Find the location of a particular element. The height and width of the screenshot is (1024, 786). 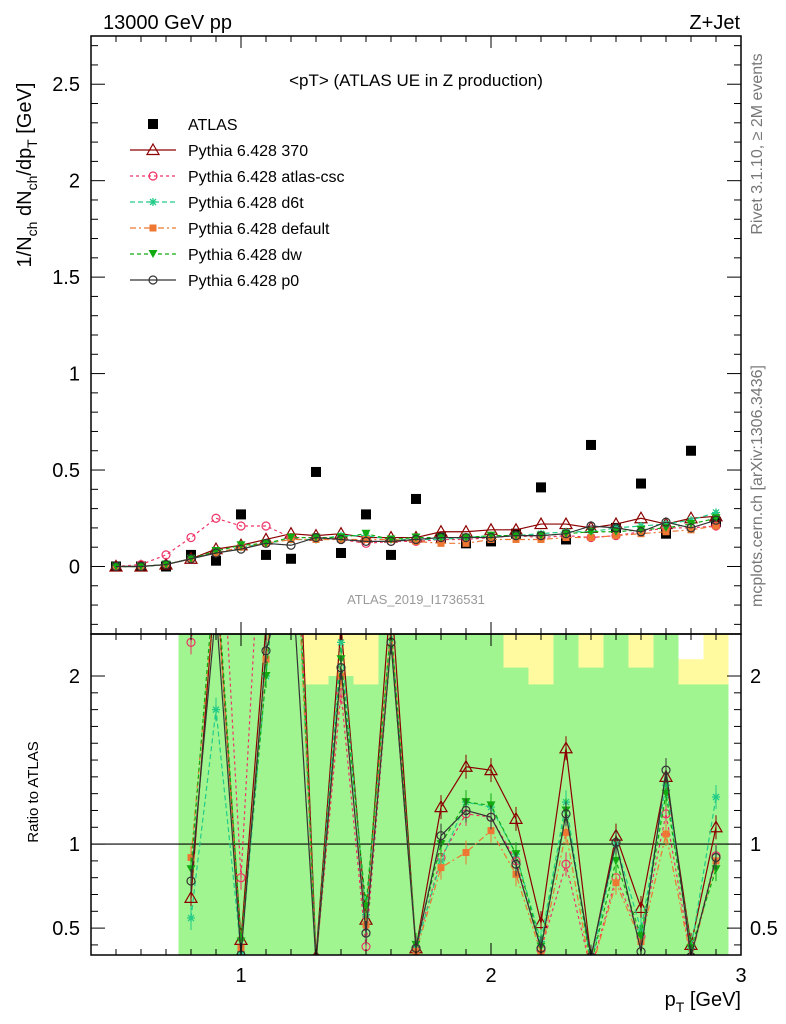

legend-label: Pythia 6.428 dw is located at coordinates (245, 255).